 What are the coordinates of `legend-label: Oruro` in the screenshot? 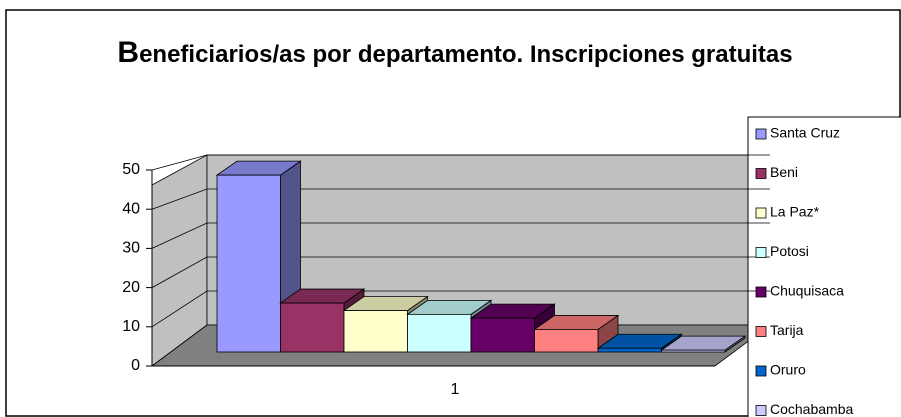 It's located at (788, 370).